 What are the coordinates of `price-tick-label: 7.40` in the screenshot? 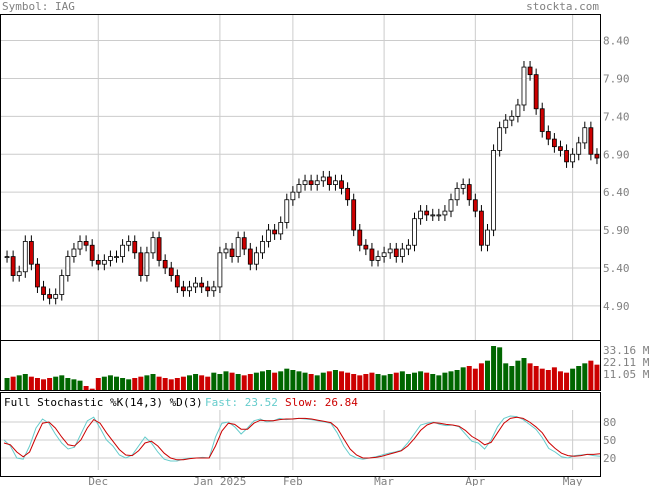 It's located at (616, 116).